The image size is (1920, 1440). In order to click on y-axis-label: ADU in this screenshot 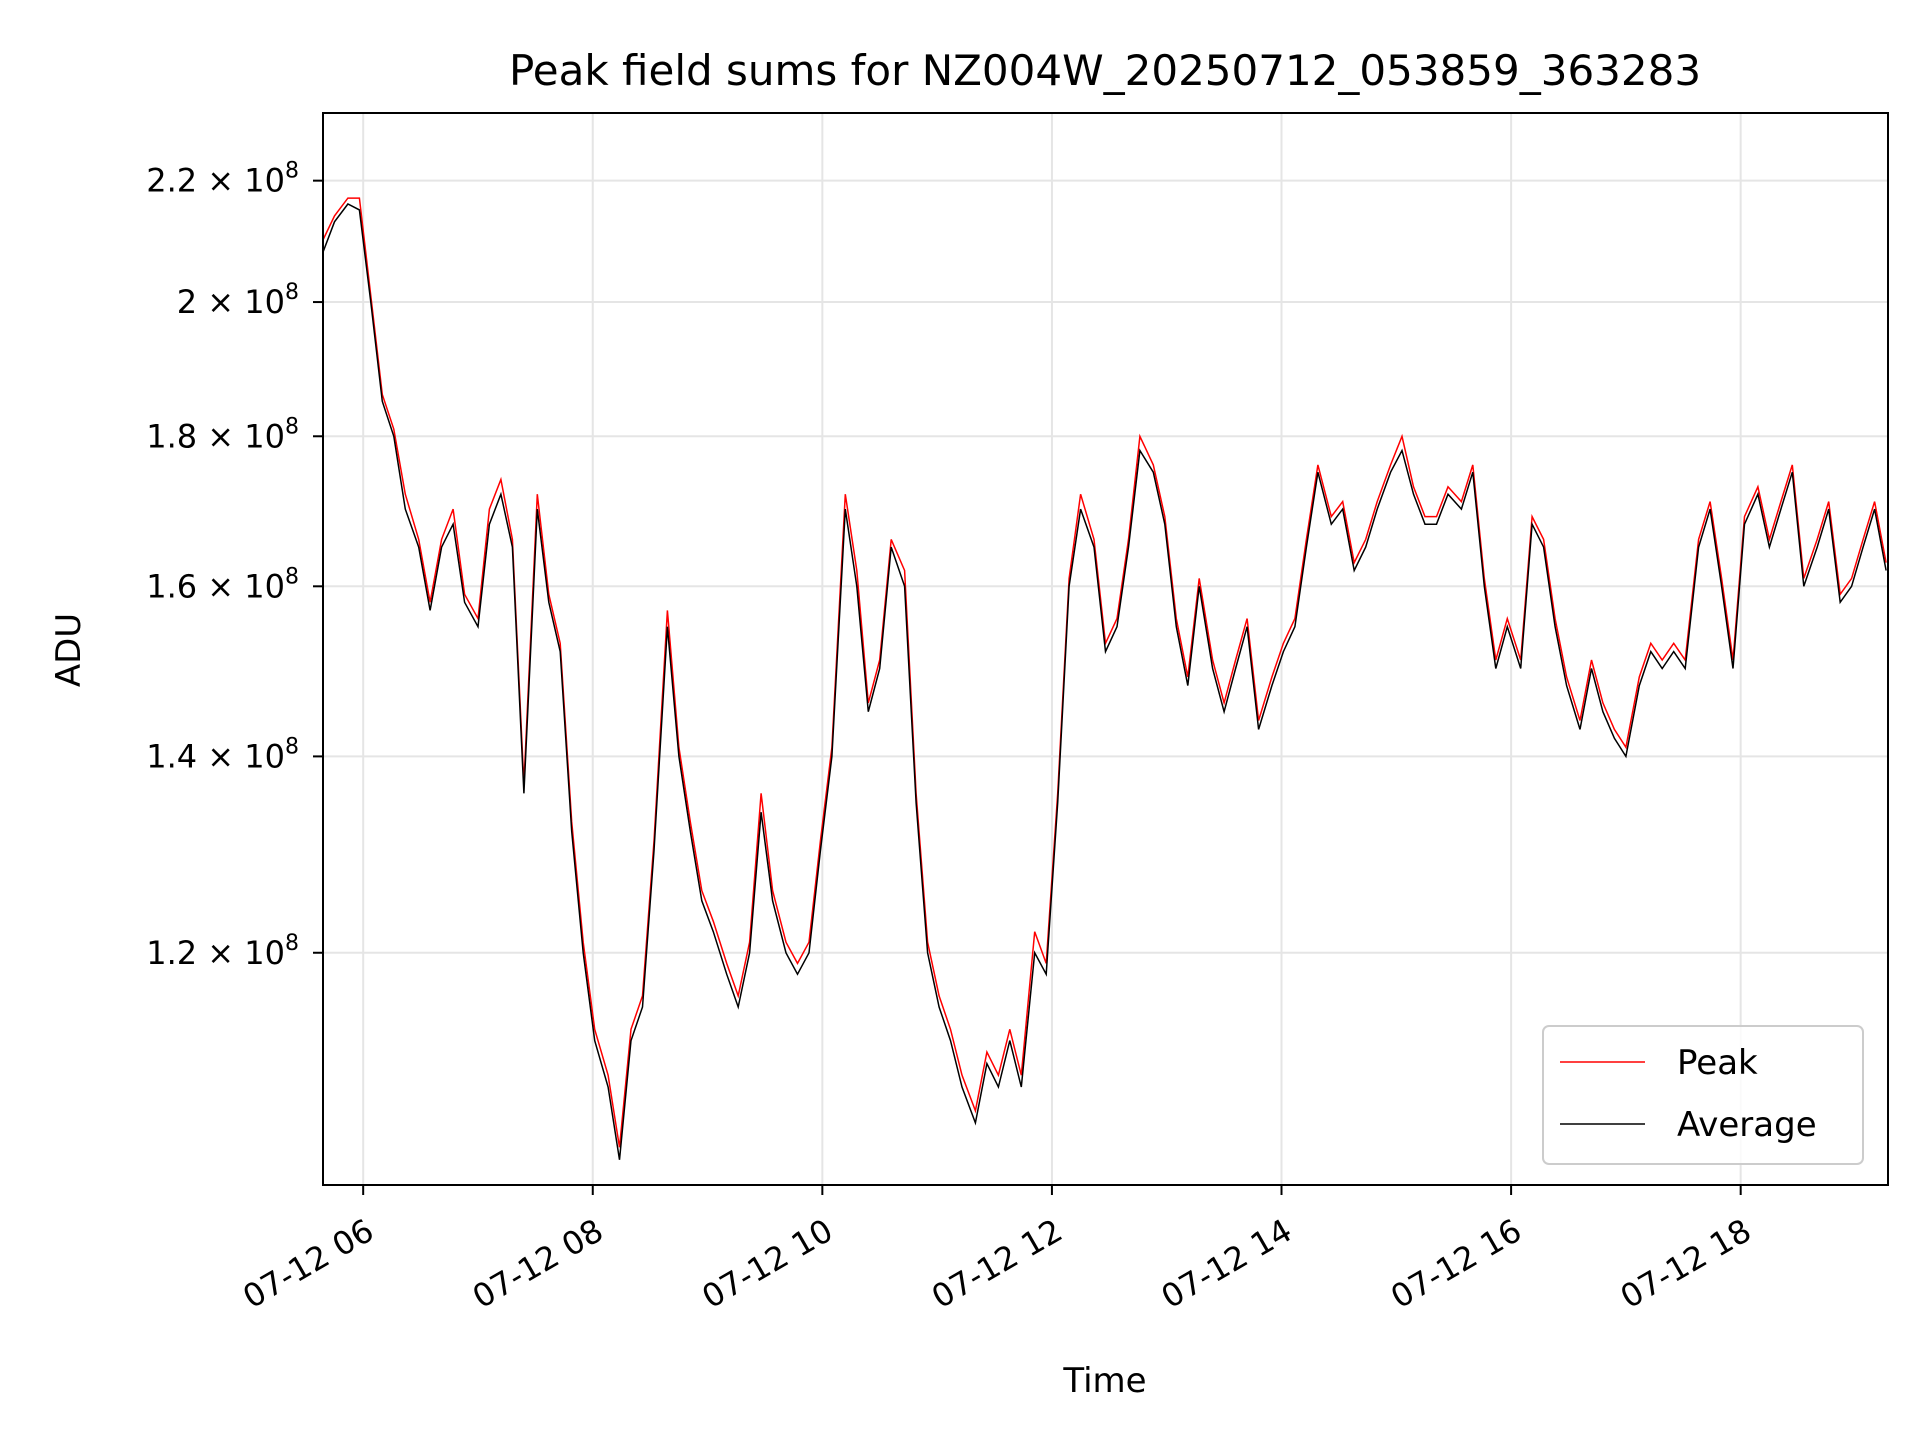, I will do `click(69, 650)`.